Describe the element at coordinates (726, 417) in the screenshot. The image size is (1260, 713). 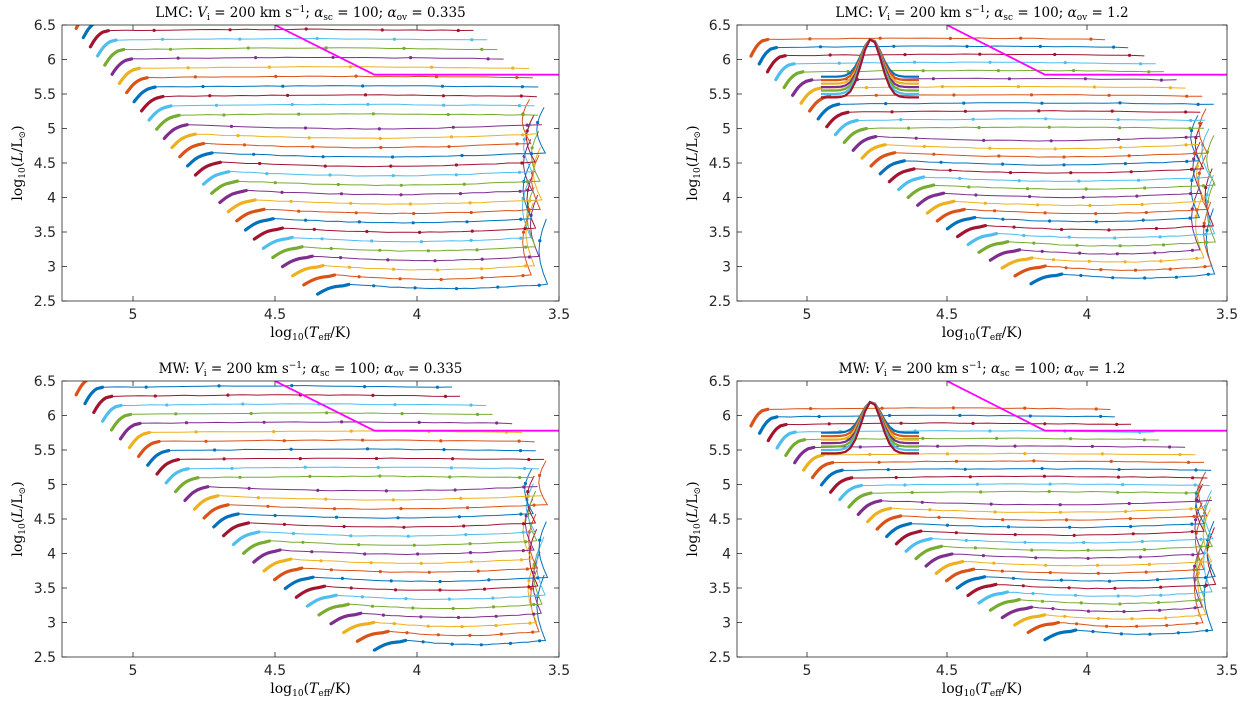
I see `y-tick-label: 6` at that location.